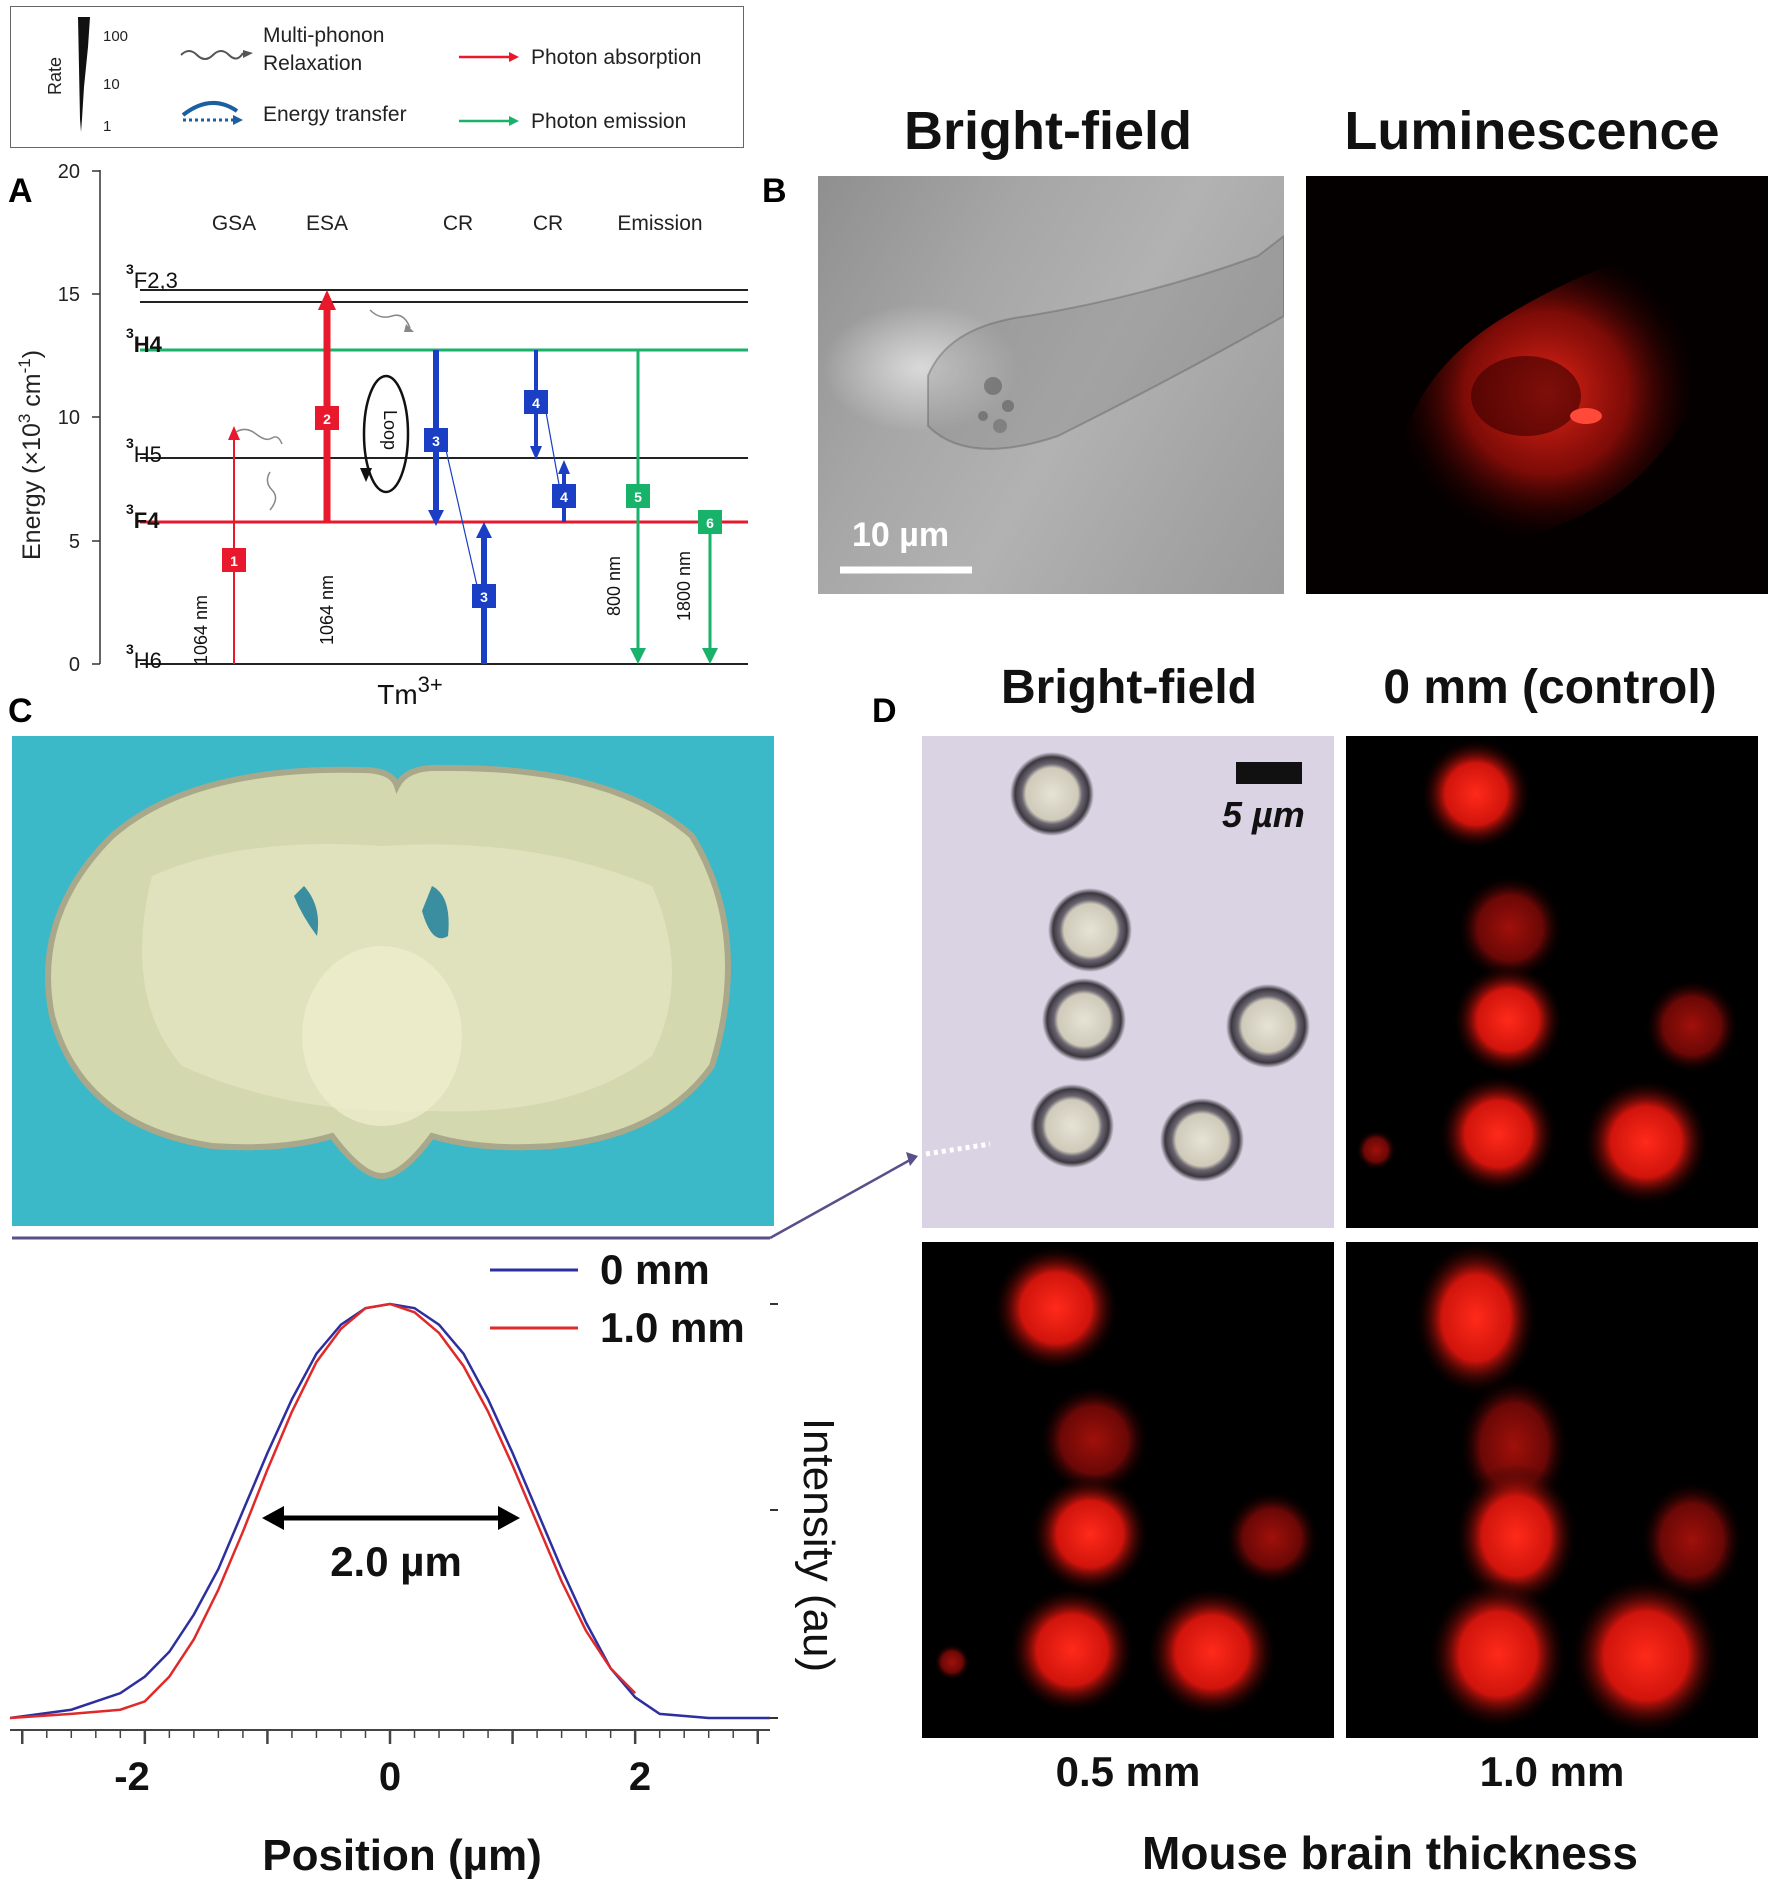 The width and height of the screenshot is (1772, 1892). I want to click on column-cr-2: CR, so click(548, 223).